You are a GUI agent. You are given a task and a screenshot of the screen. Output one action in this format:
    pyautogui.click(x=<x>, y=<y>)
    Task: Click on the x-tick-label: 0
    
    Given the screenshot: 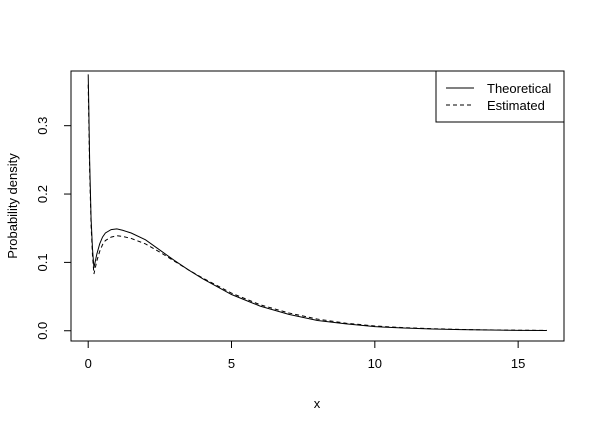 What is the action you would take?
    pyautogui.click(x=88, y=363)
    